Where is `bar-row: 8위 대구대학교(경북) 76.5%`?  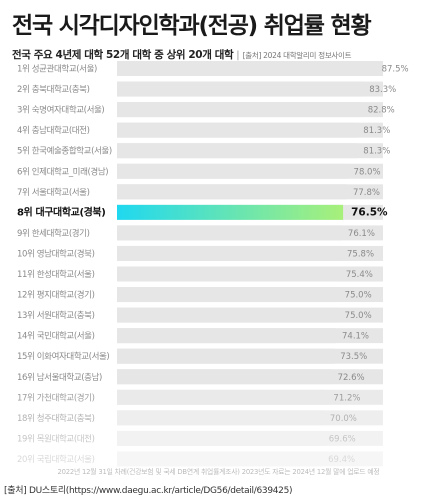 bar-row: 8위 대구대학교(경북) 76.5% is located at coordinates (202, 212).